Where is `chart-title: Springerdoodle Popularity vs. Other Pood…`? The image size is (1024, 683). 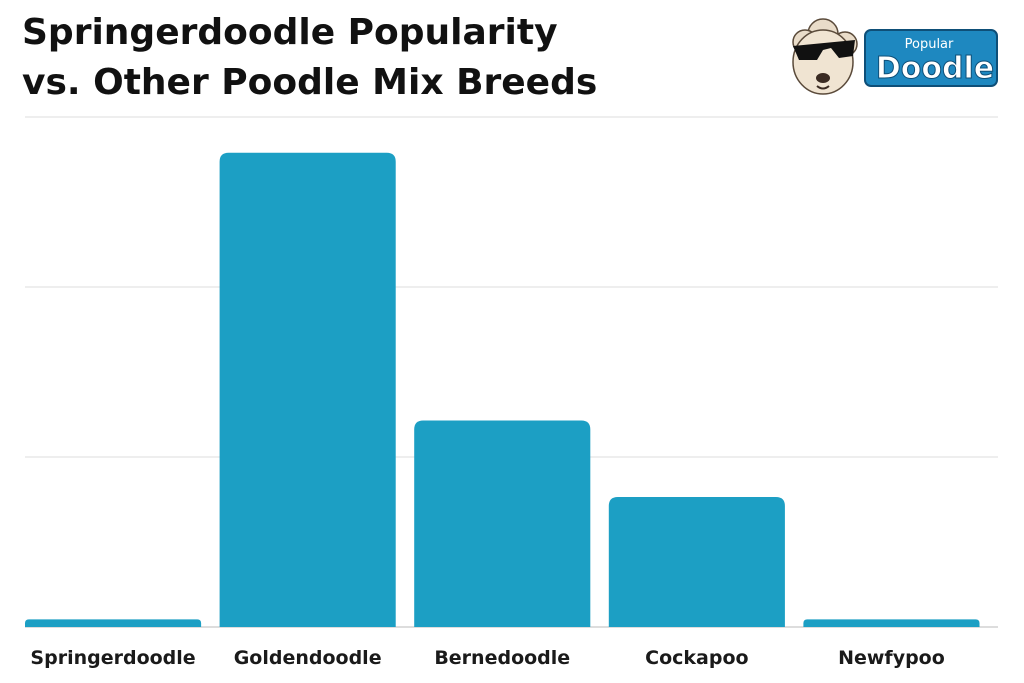 chart-title: Springerdoodle Popularity vs. Other Pood… is located at coordinates (372, 58).